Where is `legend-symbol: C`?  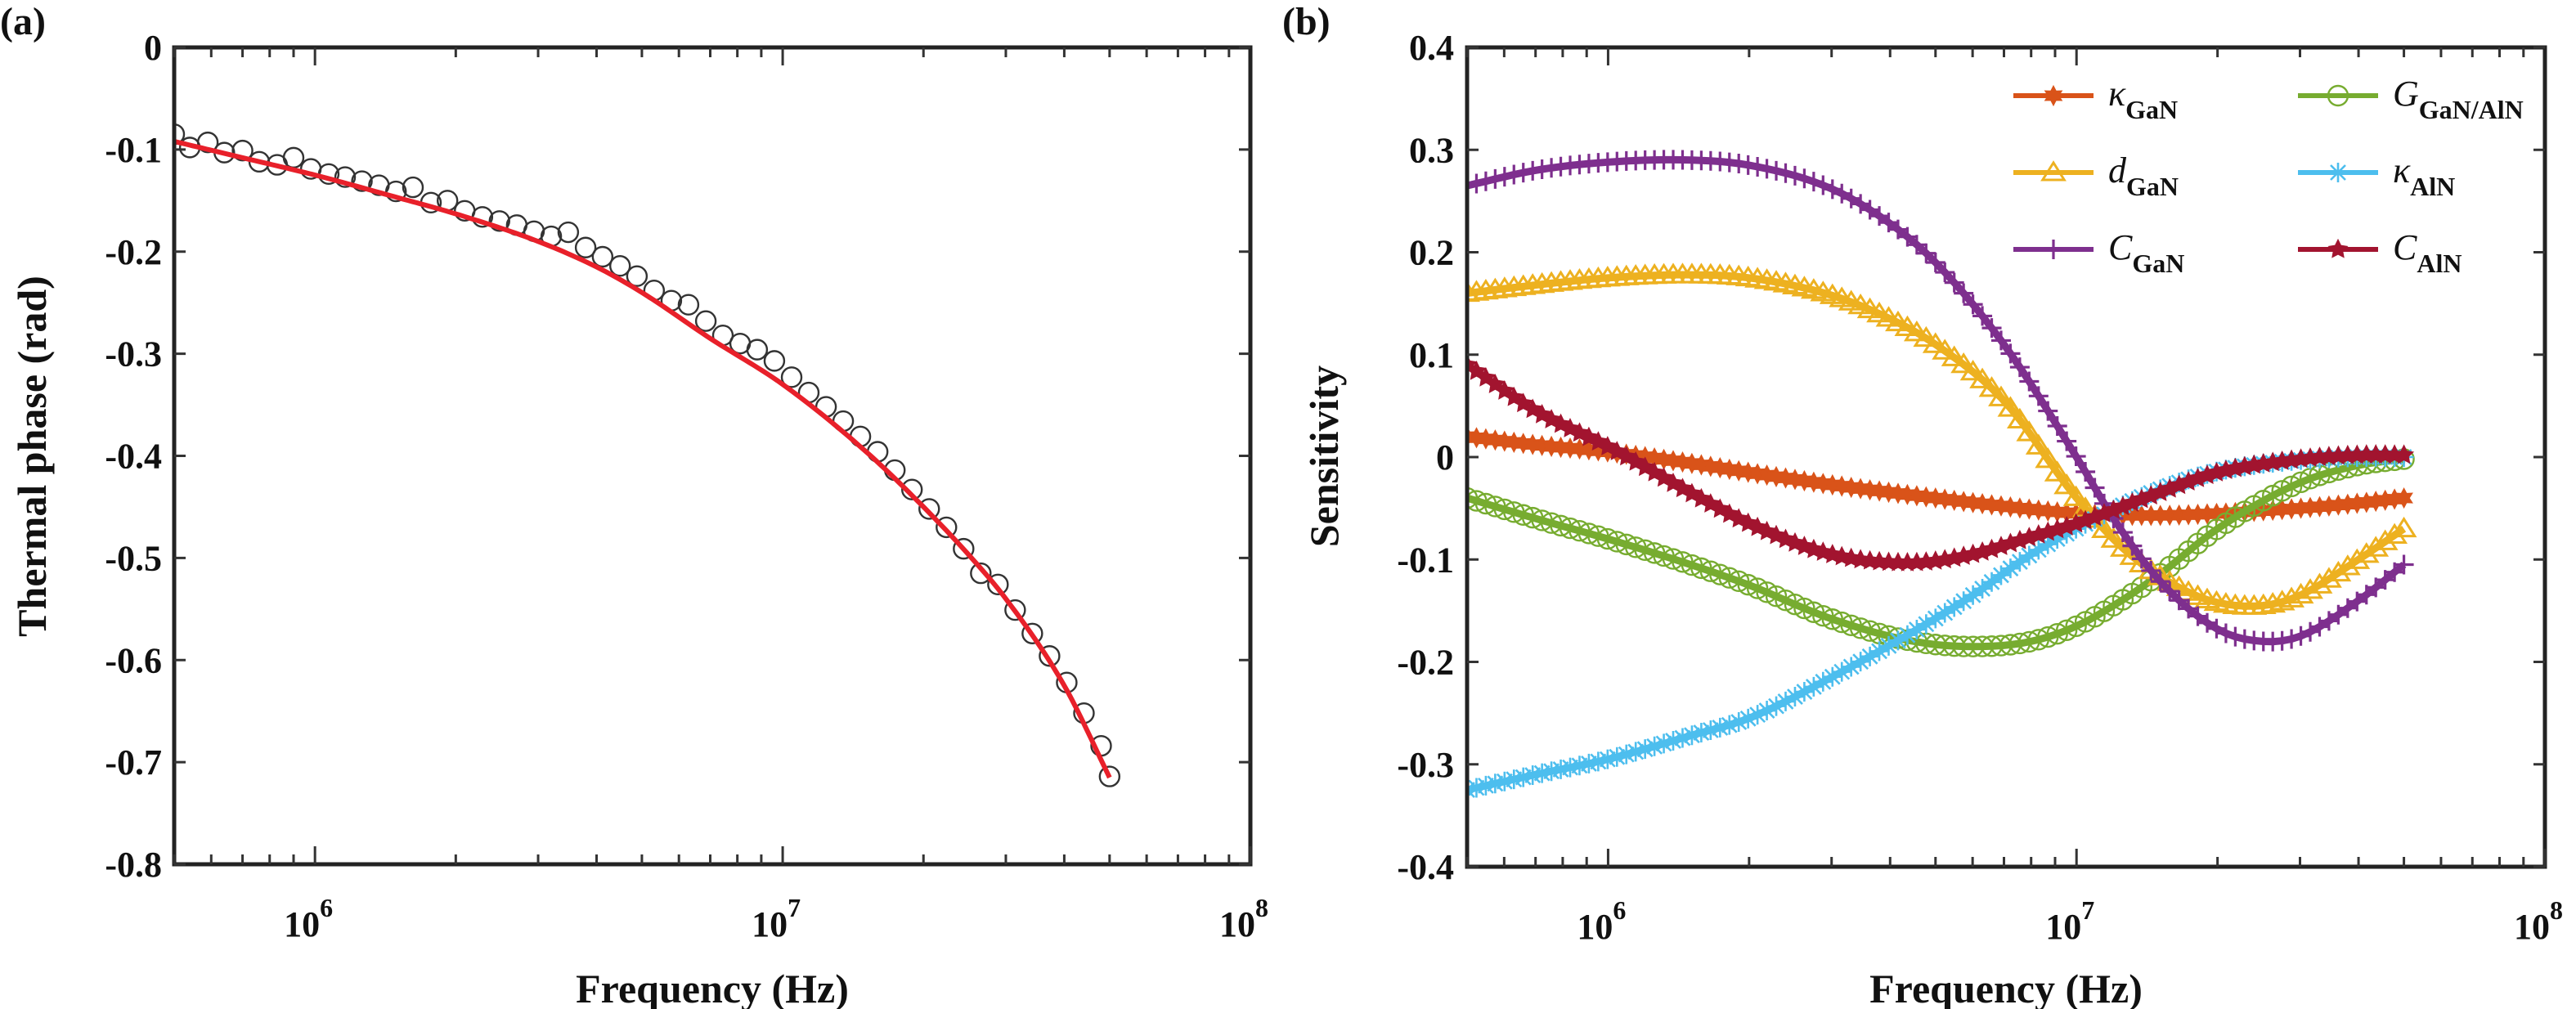 legend-symbol: C is located at coordinates (2121, 247).